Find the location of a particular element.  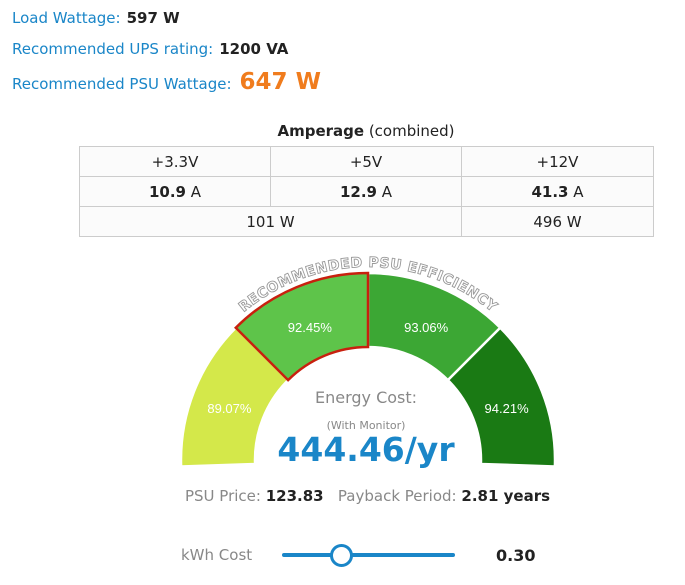

with-monitor-label: (With Monitor) is located at coordinates (366, 425).